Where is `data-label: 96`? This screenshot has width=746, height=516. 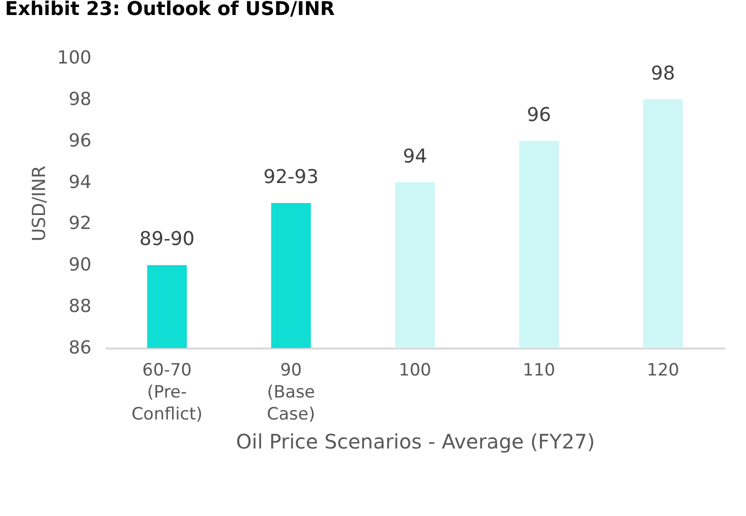
data-label: 96 is located at coordinates (539, 115).